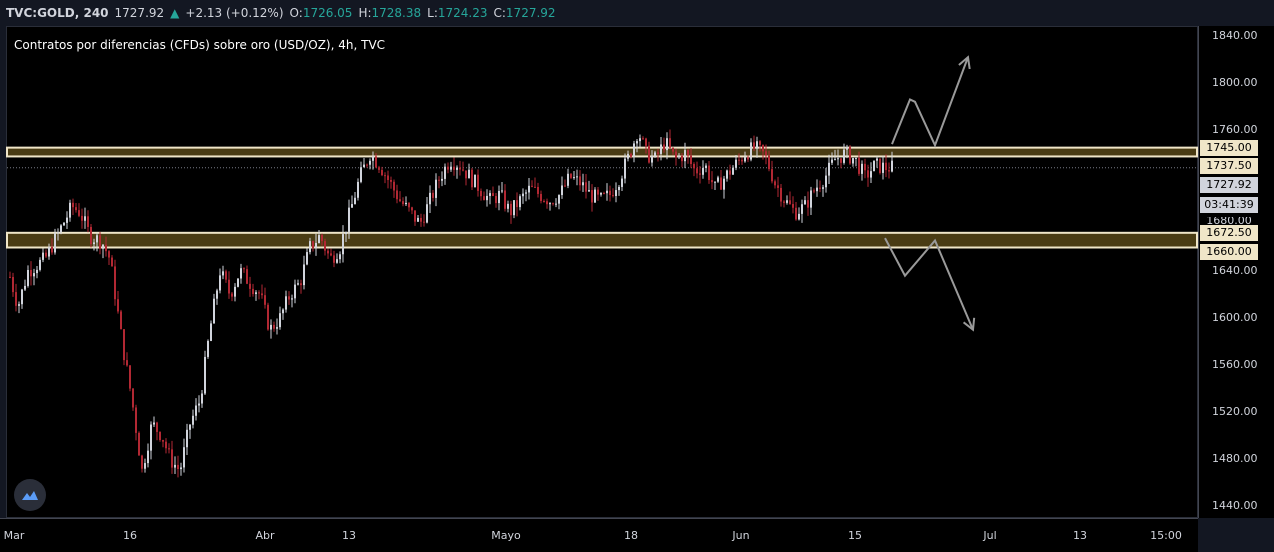  What do you see at coordinates (30, 495) in the screenshot?
I see `tradingview-cloud-icon` at bounding box center [30, 495].